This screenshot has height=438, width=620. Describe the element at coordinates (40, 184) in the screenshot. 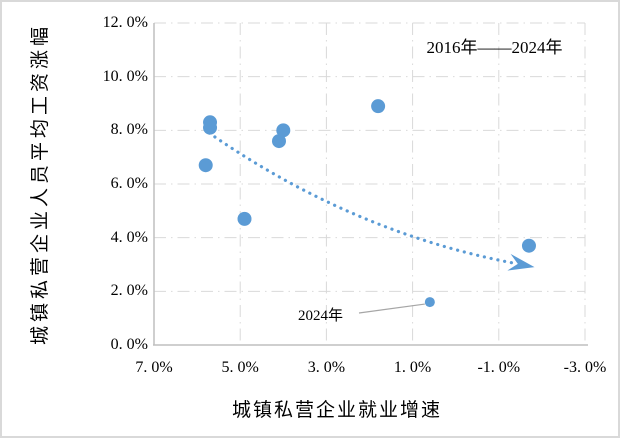

I see `y-axis-title: 城镇私营企业人员平均工资涨幅` at that location.